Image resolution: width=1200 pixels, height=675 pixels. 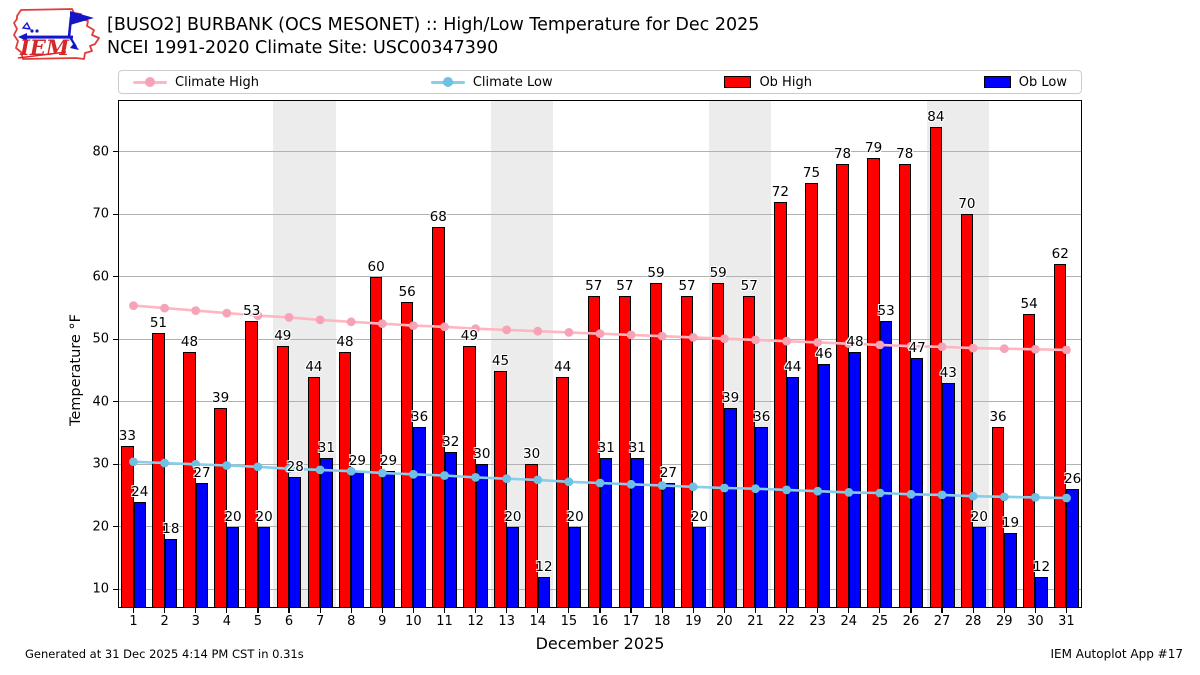 I want to click on ob-low-box-swatch, so click(x=997, y=82).